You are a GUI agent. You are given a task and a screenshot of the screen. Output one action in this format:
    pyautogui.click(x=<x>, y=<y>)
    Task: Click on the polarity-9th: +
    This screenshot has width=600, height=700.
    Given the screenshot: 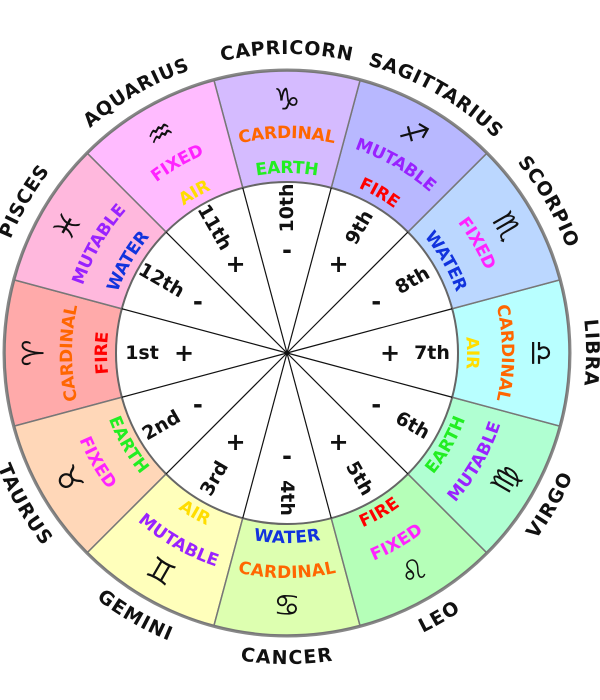 What is the action you would take?
    pyautogui.click(x=338, y=264)
    